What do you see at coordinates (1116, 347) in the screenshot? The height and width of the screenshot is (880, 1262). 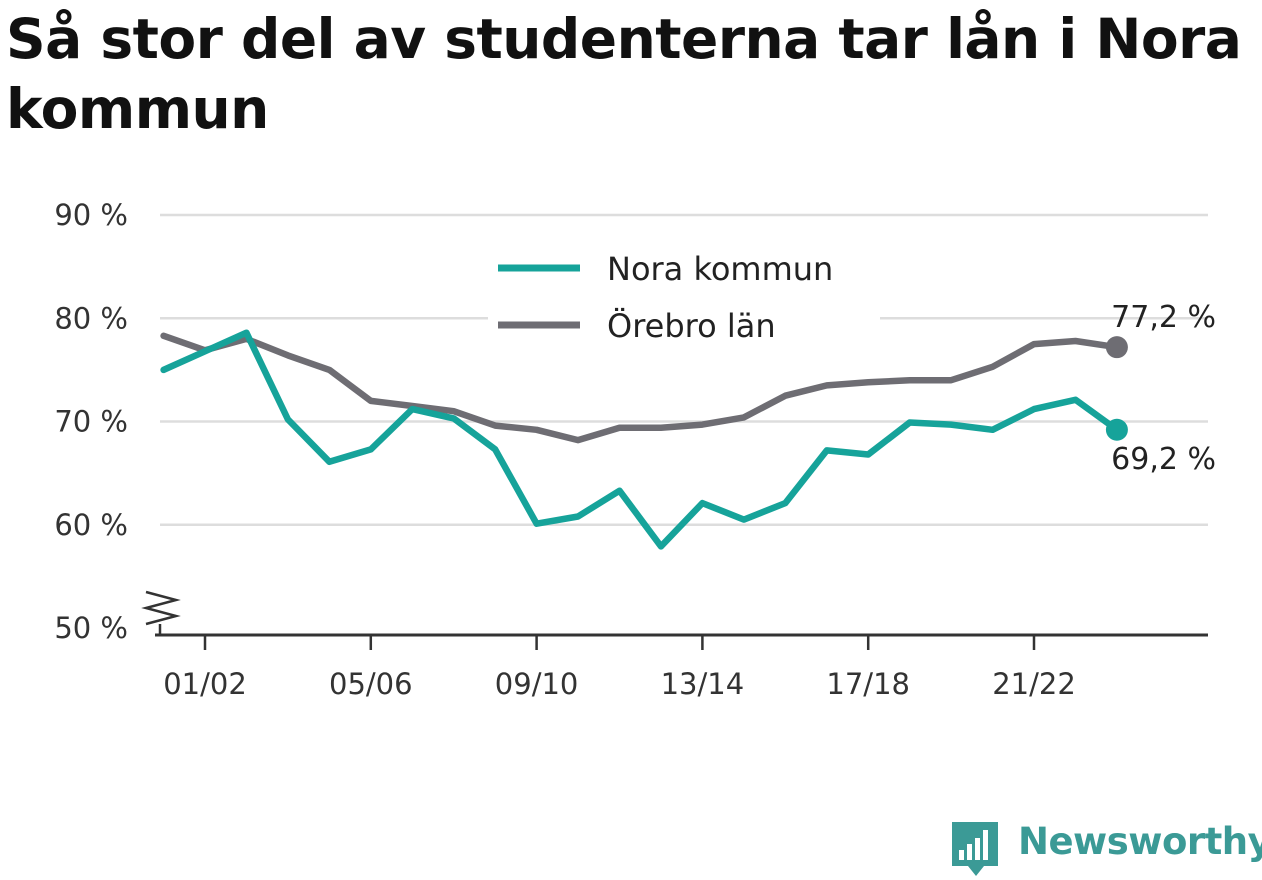 I see `end-point-lan` at bounding box center [1116, 347].